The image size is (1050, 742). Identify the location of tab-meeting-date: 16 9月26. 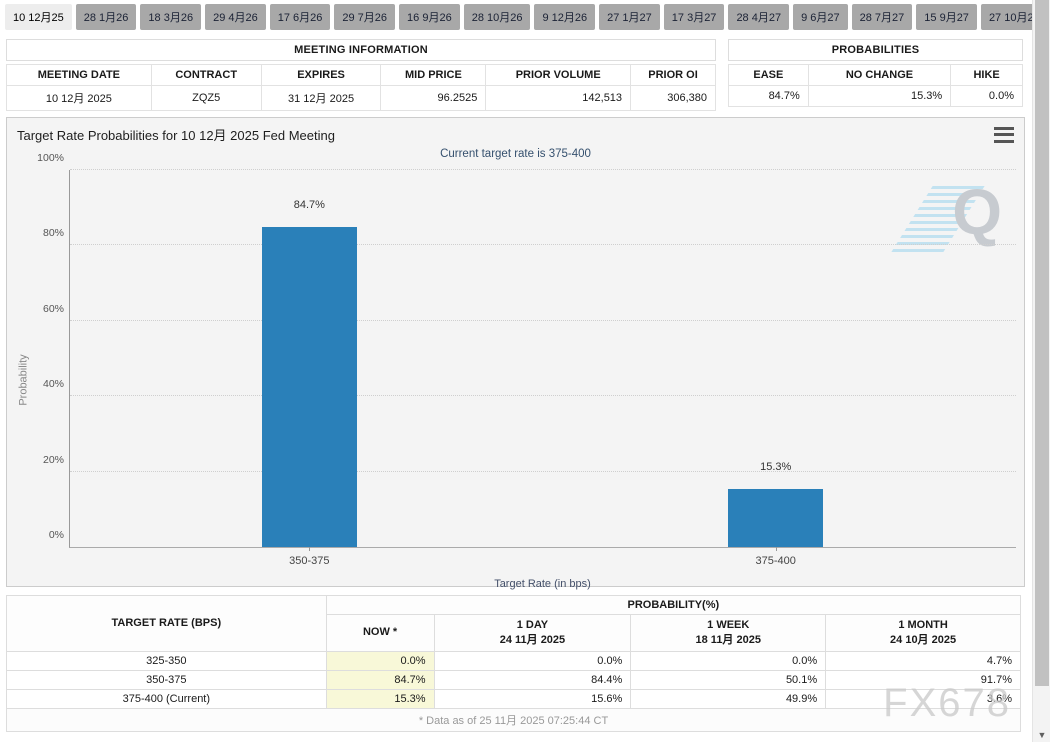
(429, 17).